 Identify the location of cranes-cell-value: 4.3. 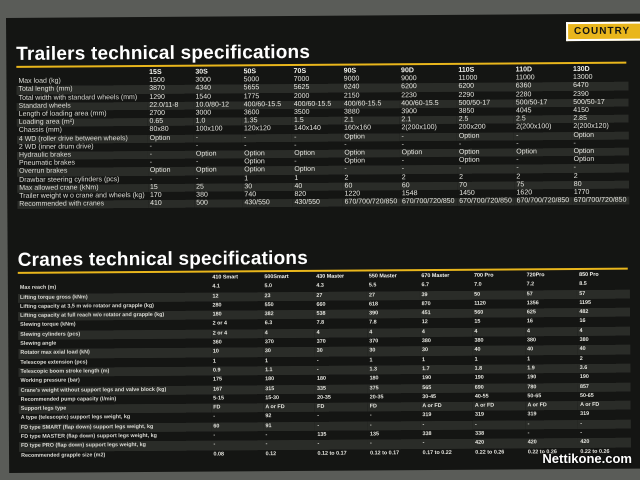
(320, 286).